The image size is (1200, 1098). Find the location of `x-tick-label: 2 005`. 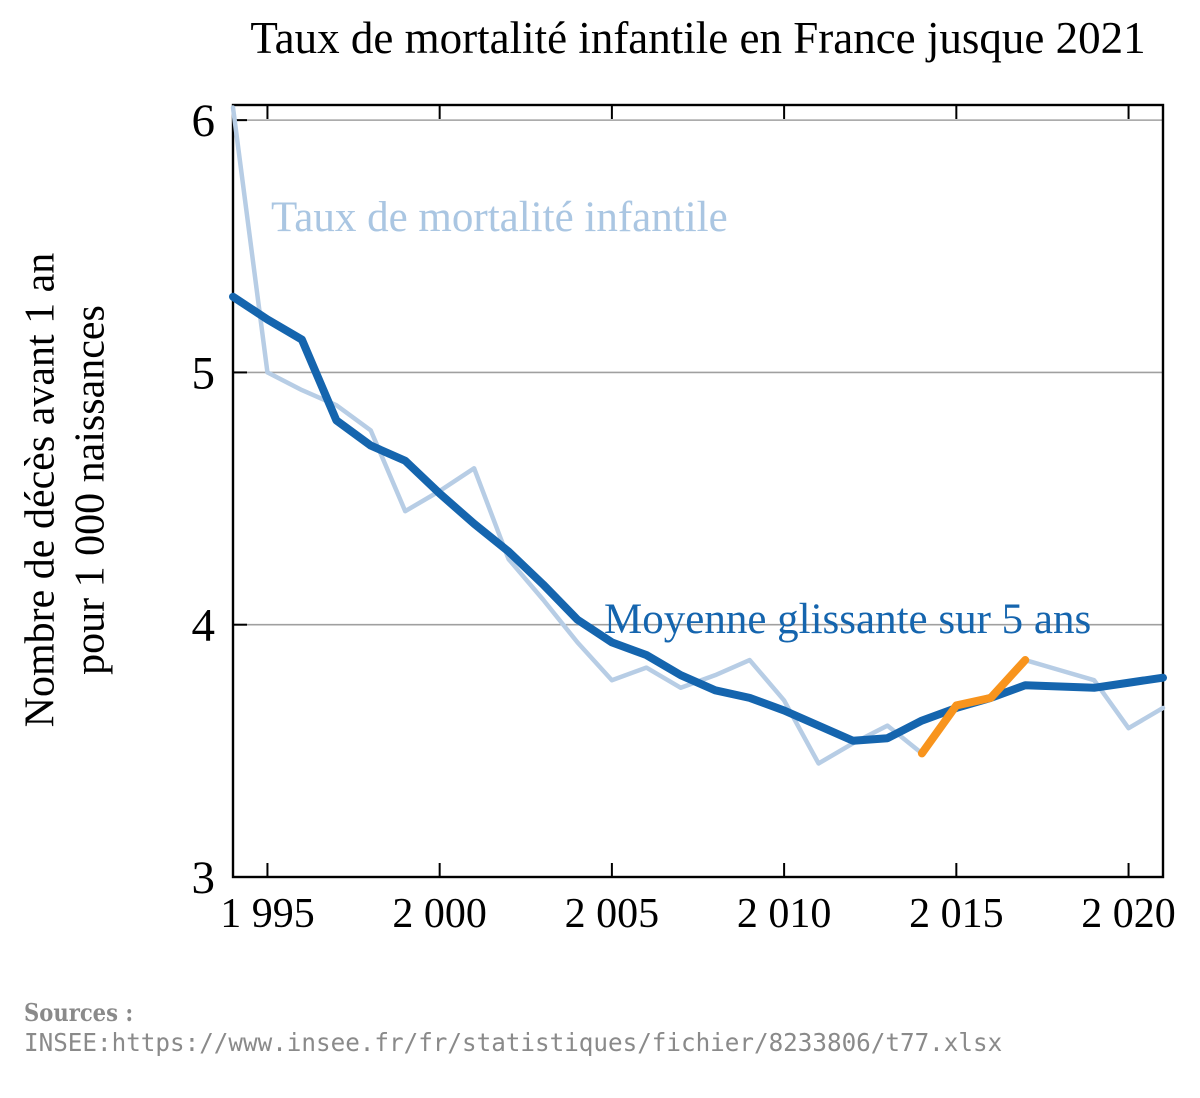

x-tick-label: 2 005 is located at coordinates (612, 914).